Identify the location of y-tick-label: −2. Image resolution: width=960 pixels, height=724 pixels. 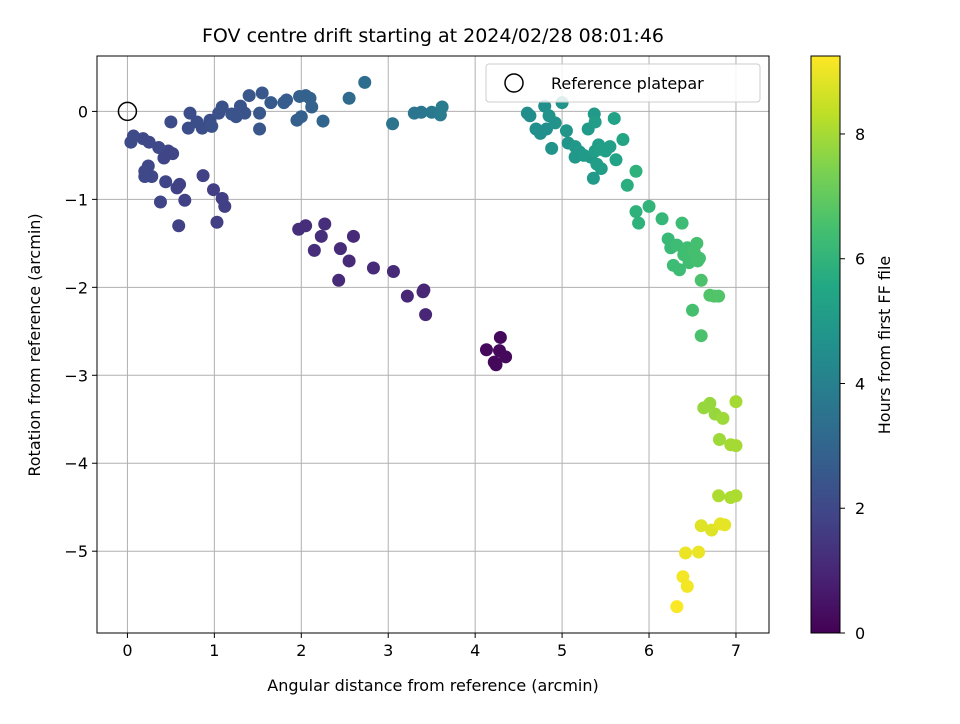
(76, 287).